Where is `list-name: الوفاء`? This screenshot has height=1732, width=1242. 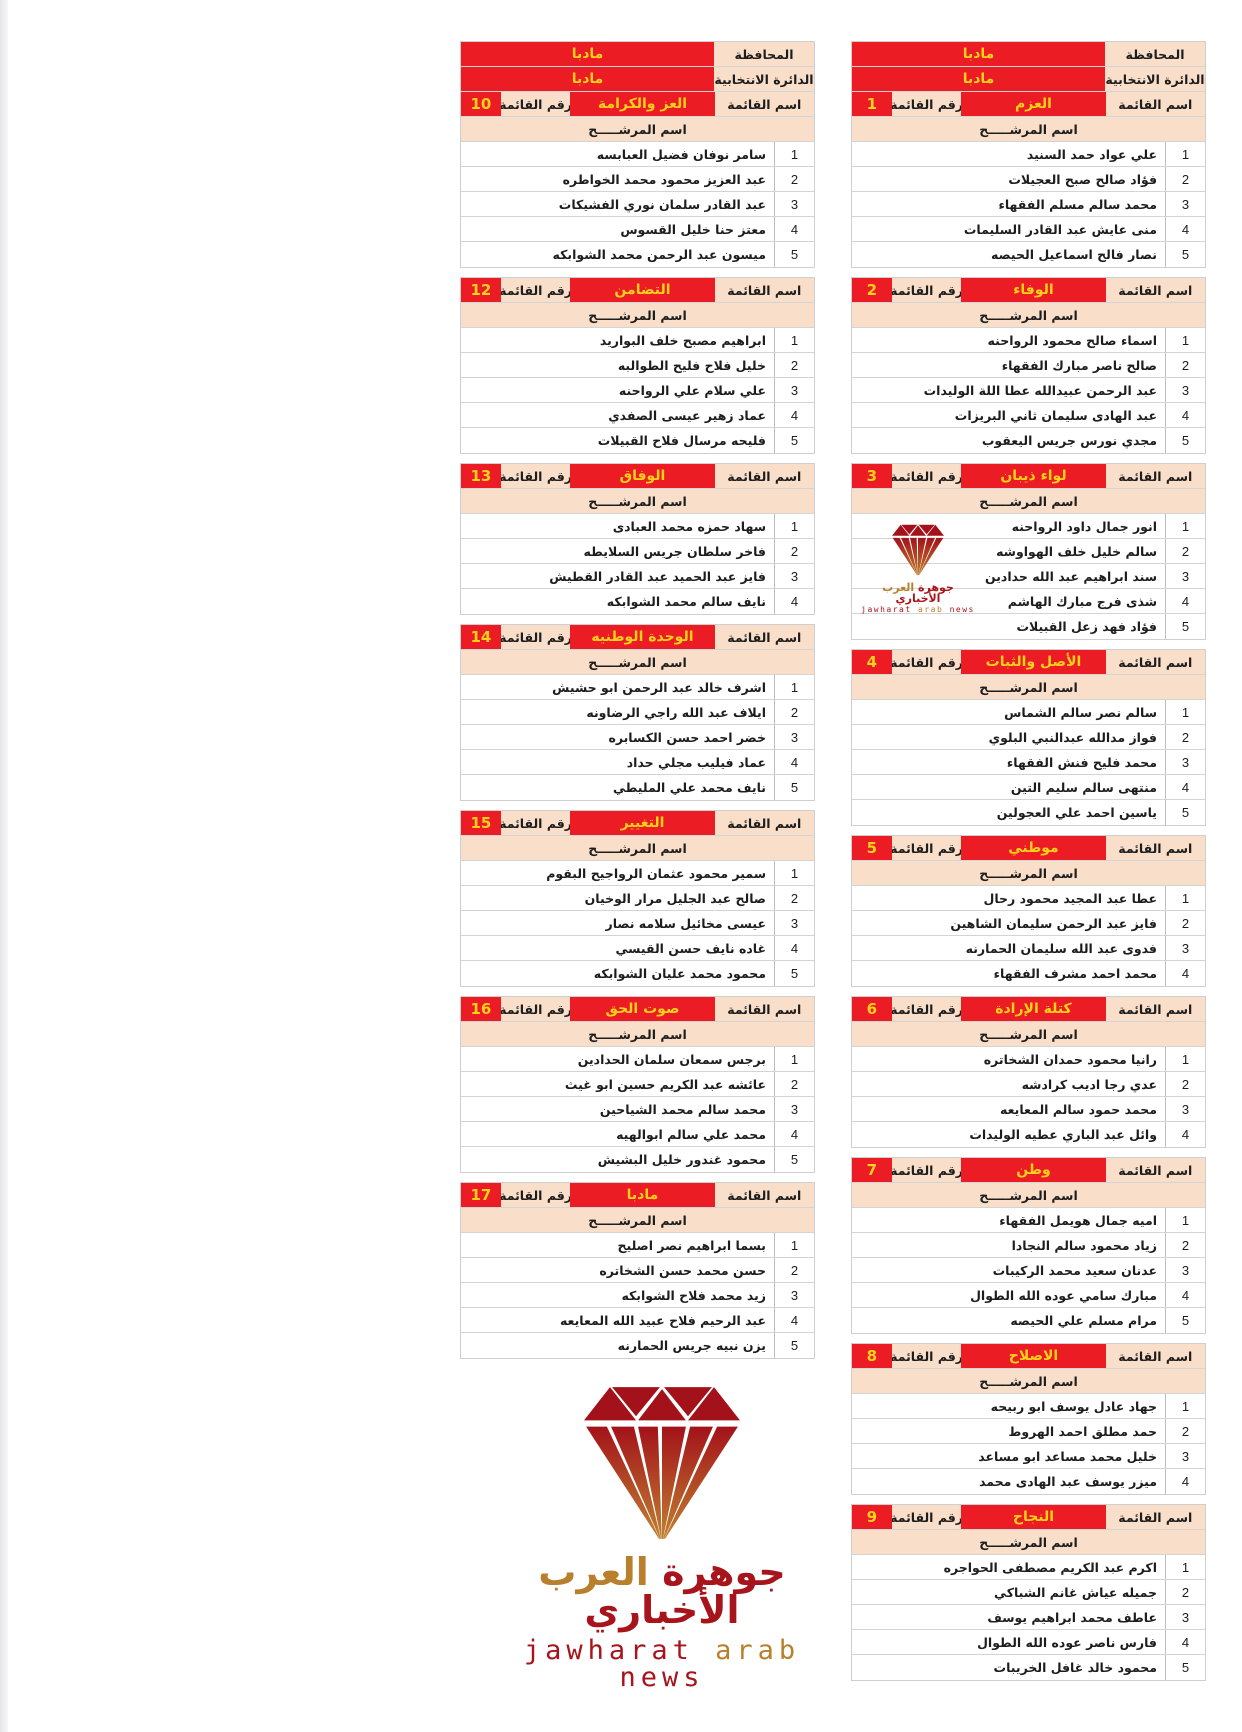
list-name: الوفاء is located at coordinates (1033, 290).